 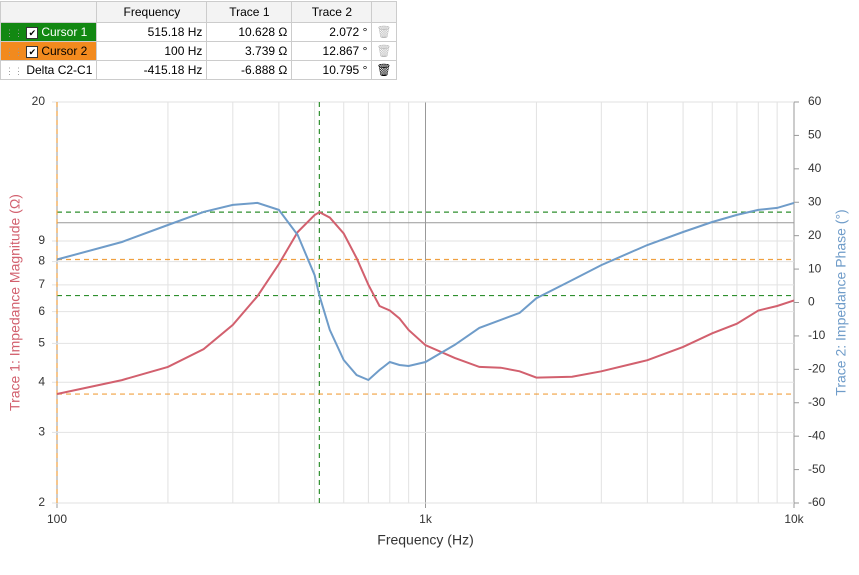 What do you see at coordinates (249, 70) in the screenshot?
I see `cell: -6.888 Ω` at bounding box center [249, 70].